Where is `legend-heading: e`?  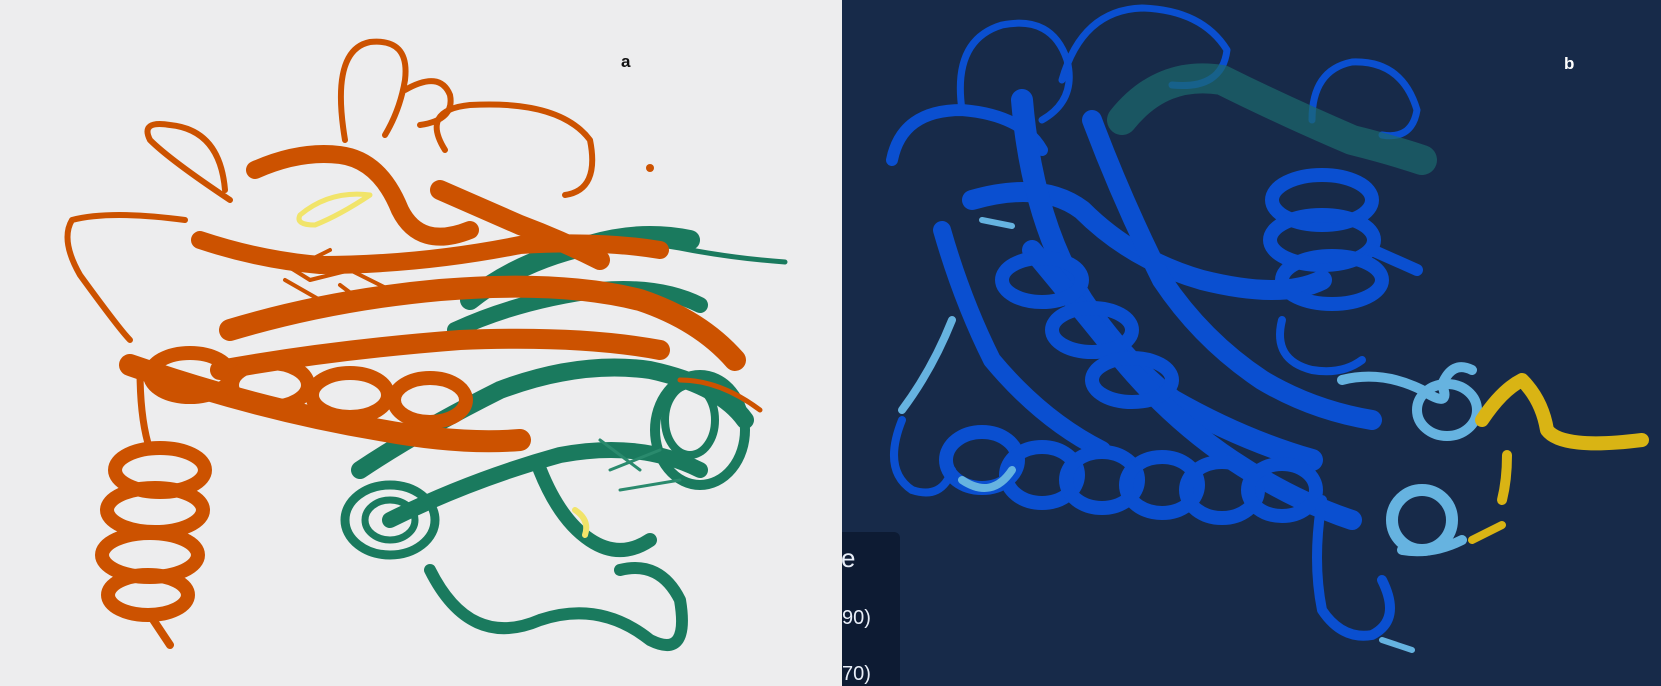 legend-heading: e is located at coordinates (849, 558).